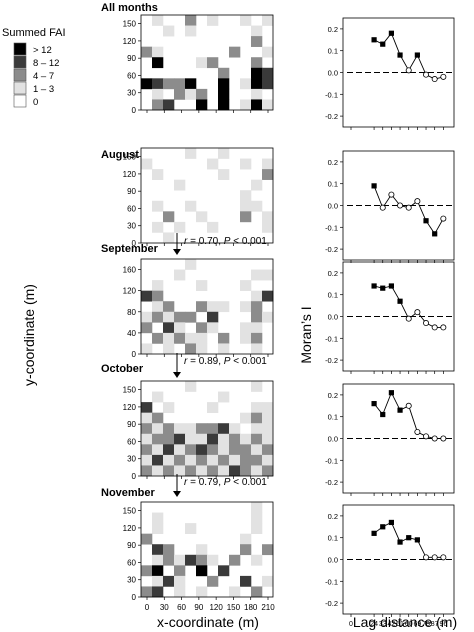  Describe the element at coordinates (187, 58) in the screenshot. I see `heatmap-panel: All months 0 30 60 90 120 150` at that location.